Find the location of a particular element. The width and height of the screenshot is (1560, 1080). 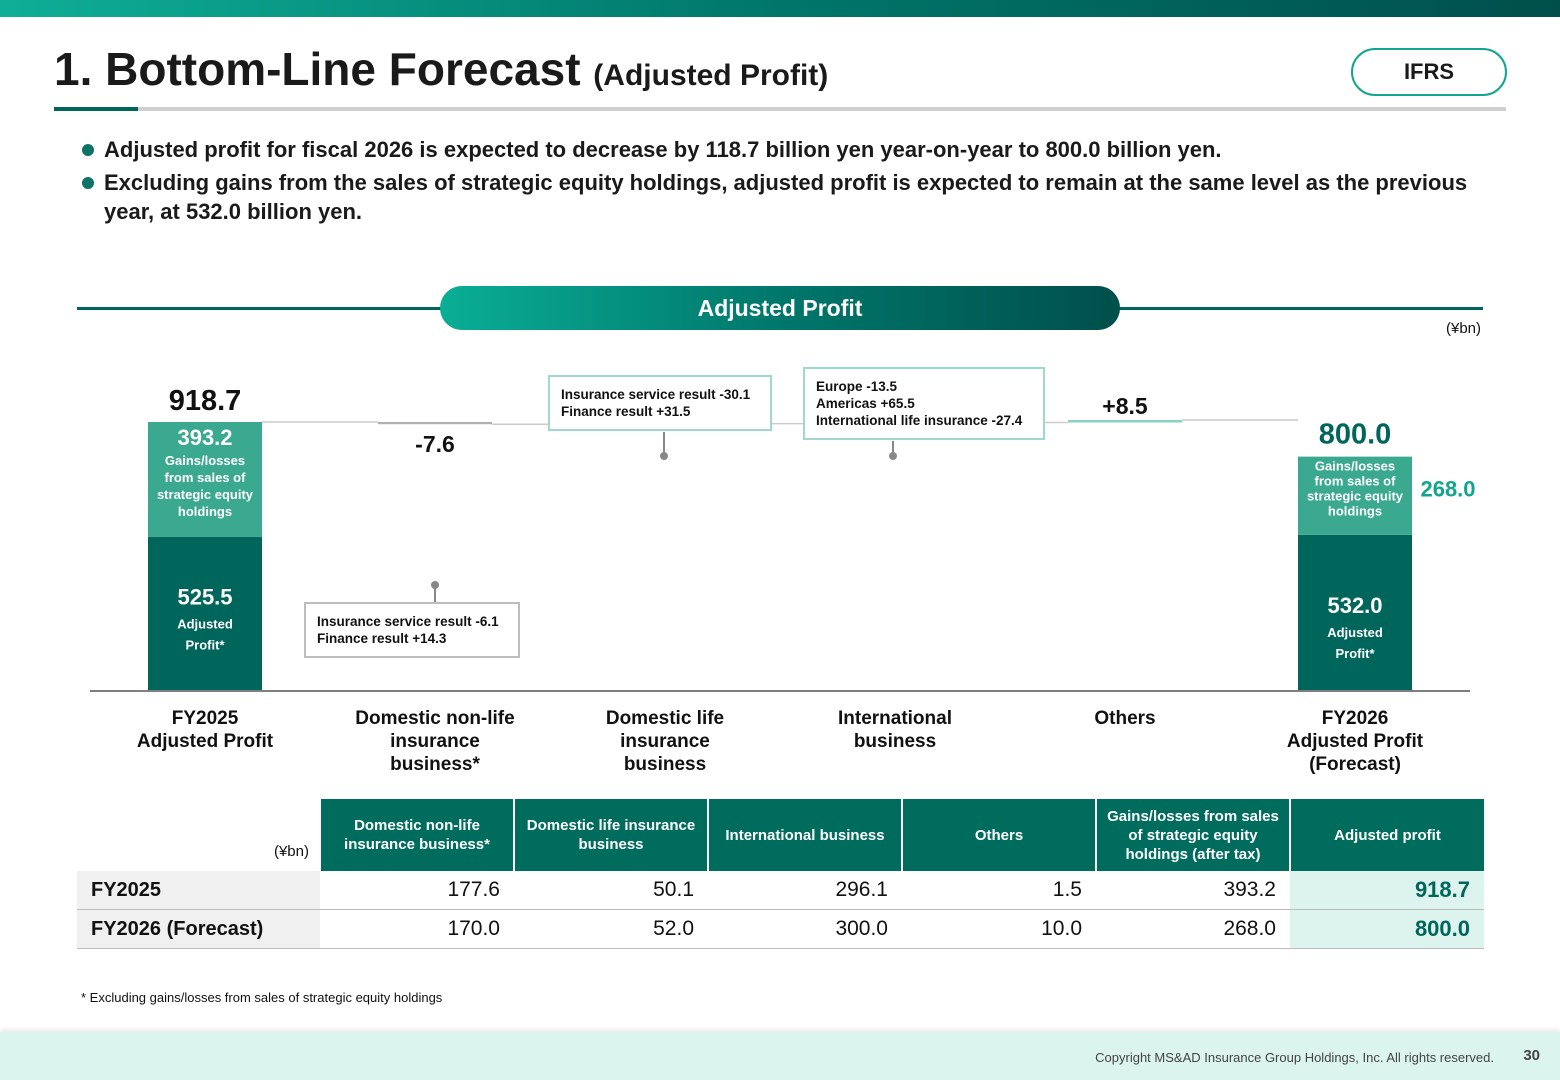

bar-fy2025-gains is located at coordinates (205, 479).